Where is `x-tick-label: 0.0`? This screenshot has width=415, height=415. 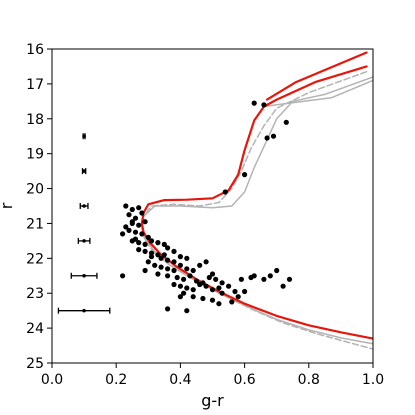 x-tick-label: 0.0 is located at coordinates (52, 380).